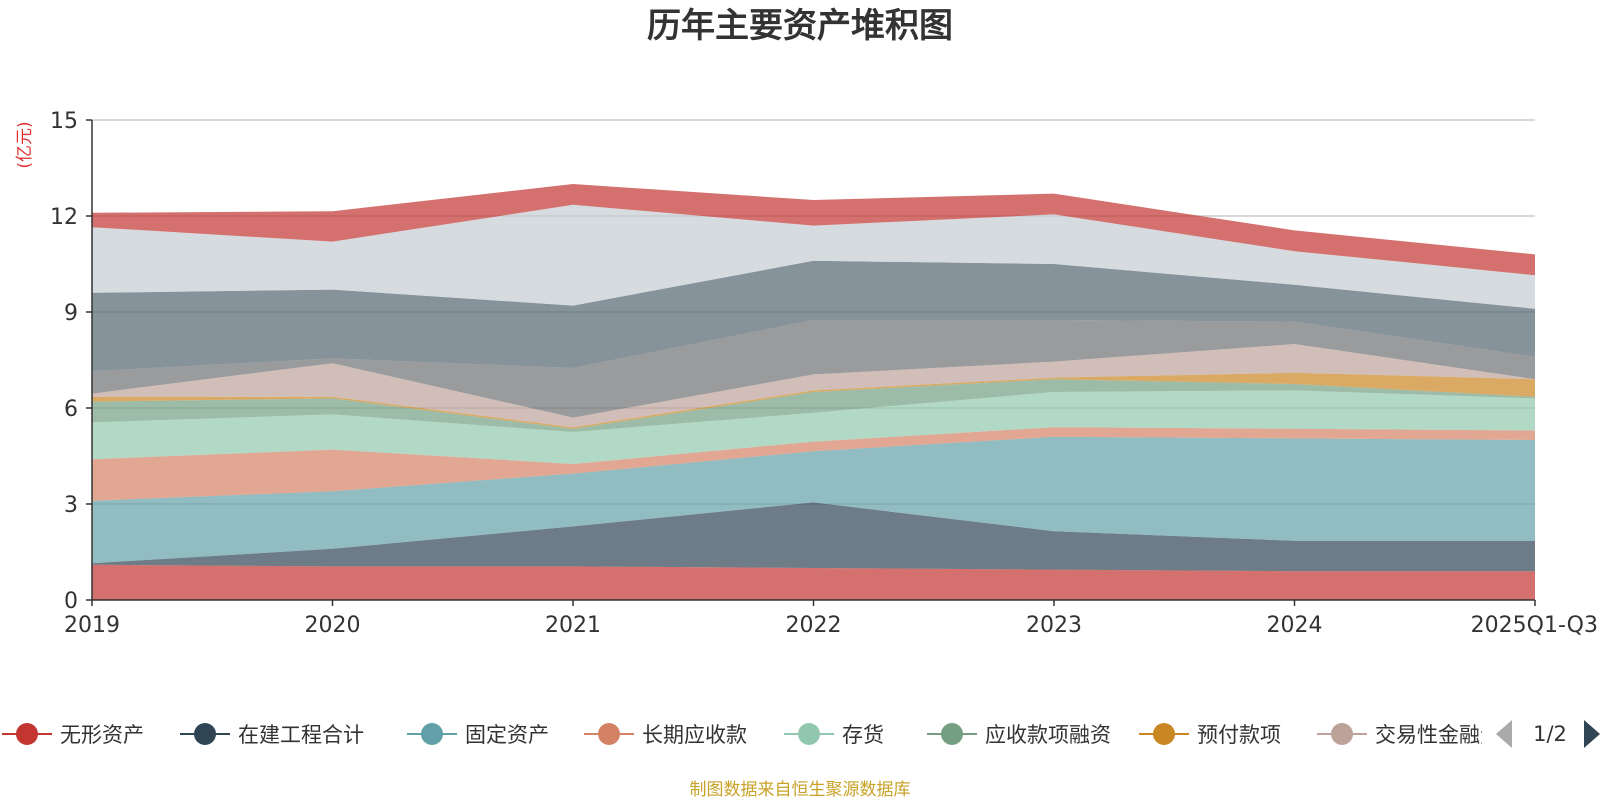 This screenshot has width=1600, height=800. I want to click on x-tick-label: 2023, so click(1054, 625).